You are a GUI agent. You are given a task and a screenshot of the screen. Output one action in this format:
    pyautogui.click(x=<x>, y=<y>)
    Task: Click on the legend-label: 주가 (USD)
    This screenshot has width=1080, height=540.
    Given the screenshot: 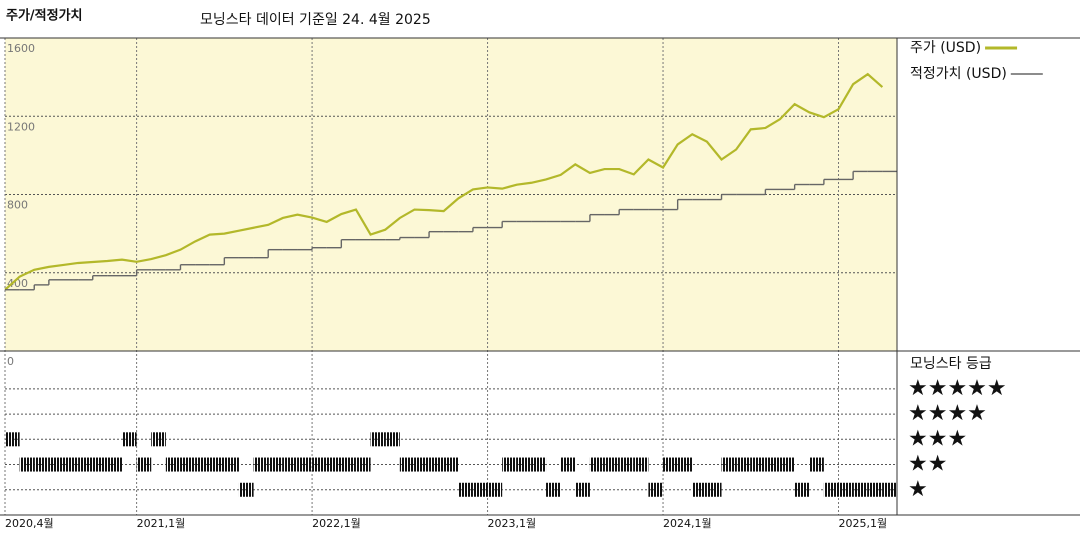 What is the action you would take?
    pyautogui.click(x=945, y=48)
    